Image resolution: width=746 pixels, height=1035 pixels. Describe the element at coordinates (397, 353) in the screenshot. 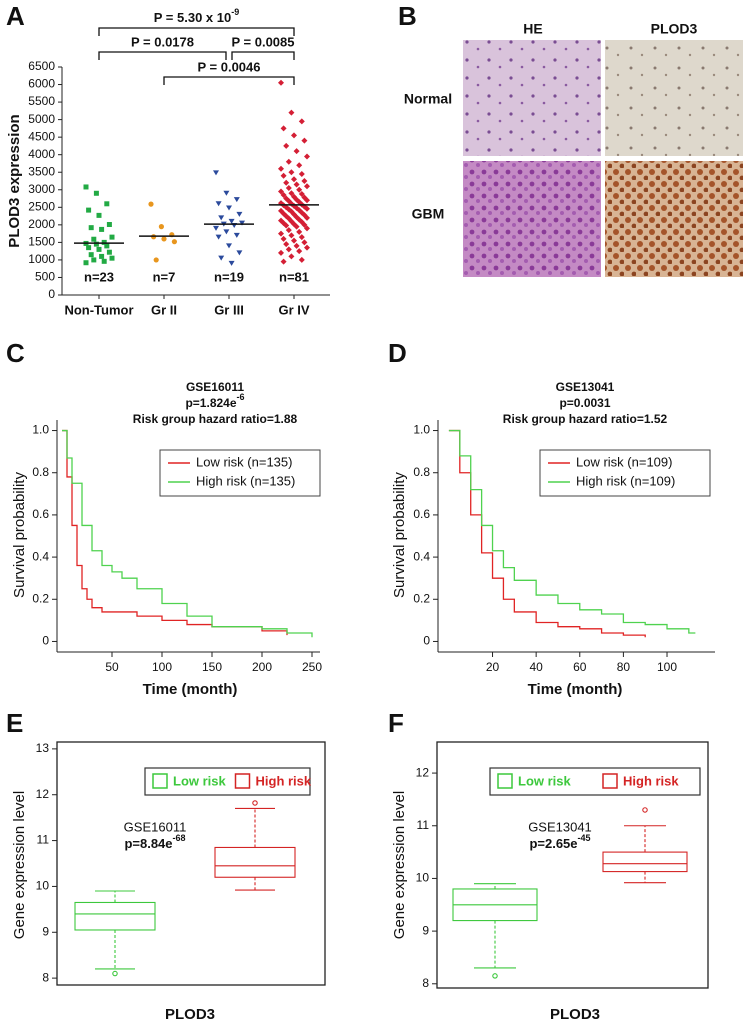

I see `panel-letter: D` at that location.